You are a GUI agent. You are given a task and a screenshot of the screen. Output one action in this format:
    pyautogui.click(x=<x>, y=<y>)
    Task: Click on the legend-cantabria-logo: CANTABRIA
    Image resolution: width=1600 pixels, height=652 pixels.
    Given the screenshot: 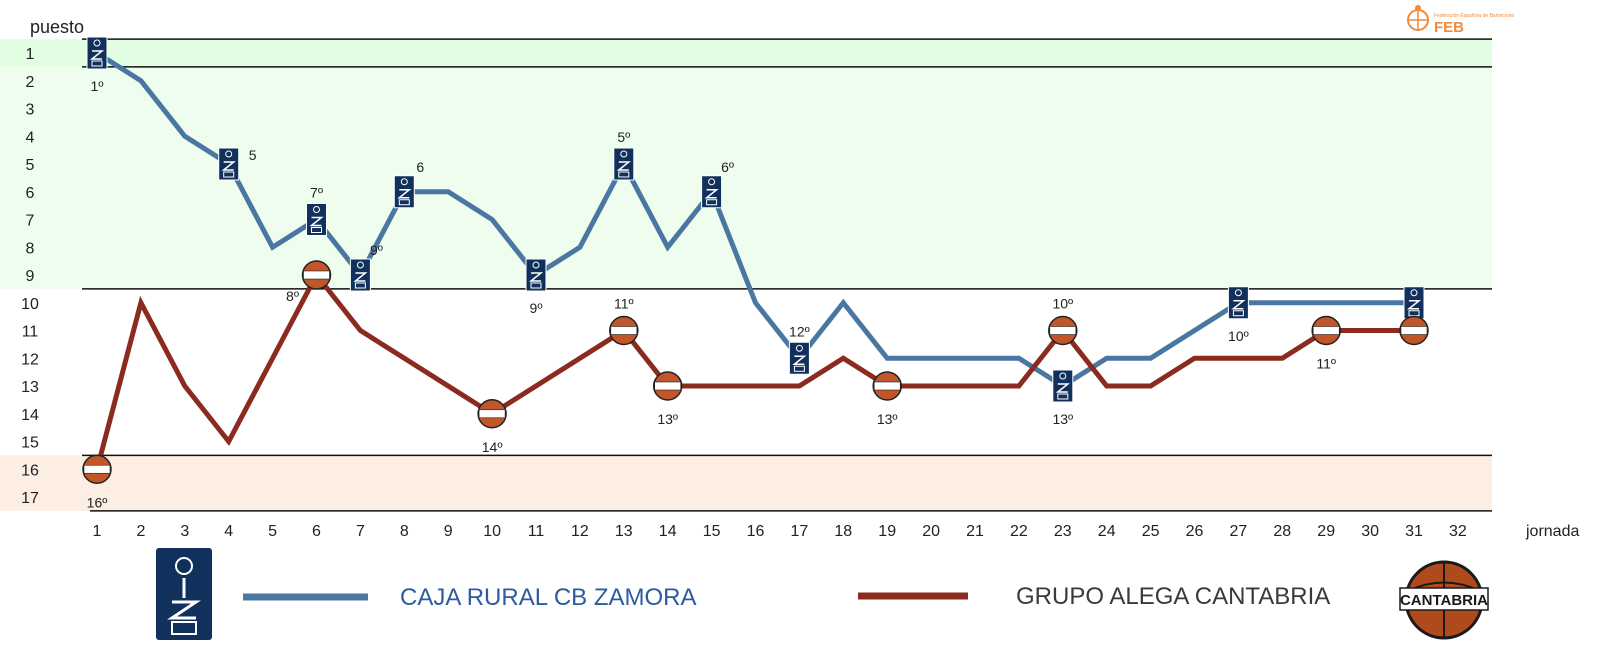 What is the action you would take?
    pyautogui.click(x=1444, y=600)
    